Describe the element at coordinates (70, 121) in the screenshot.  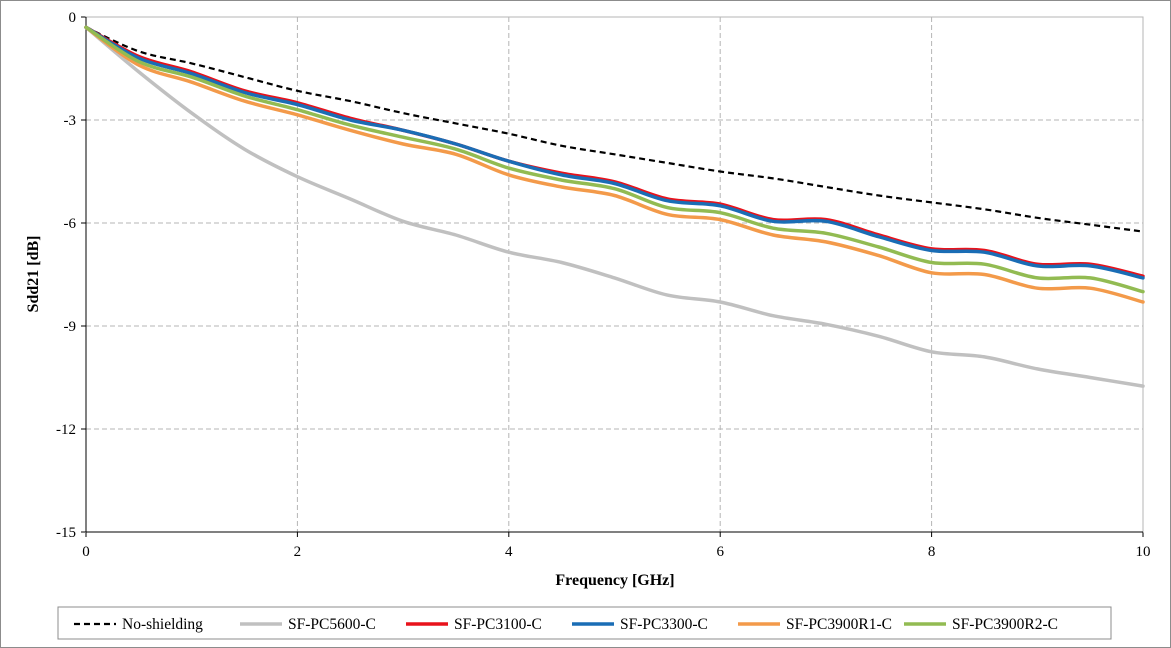
I see `y-tick-label: -3` at that location.